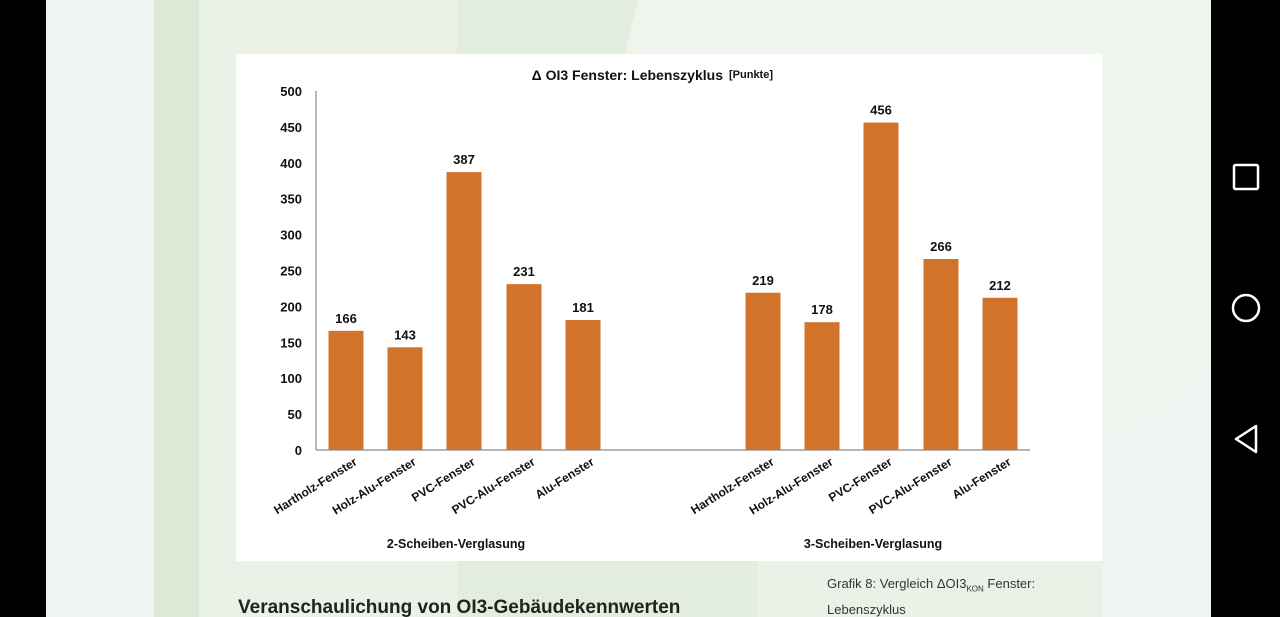 The height and width of the screenshot is (617, 1280). What do you see at coordinates (873, 544) in the screenshot?
I see `x-group-label: 3-Scheiben-Verglasung` at bounding box center [873, 544].